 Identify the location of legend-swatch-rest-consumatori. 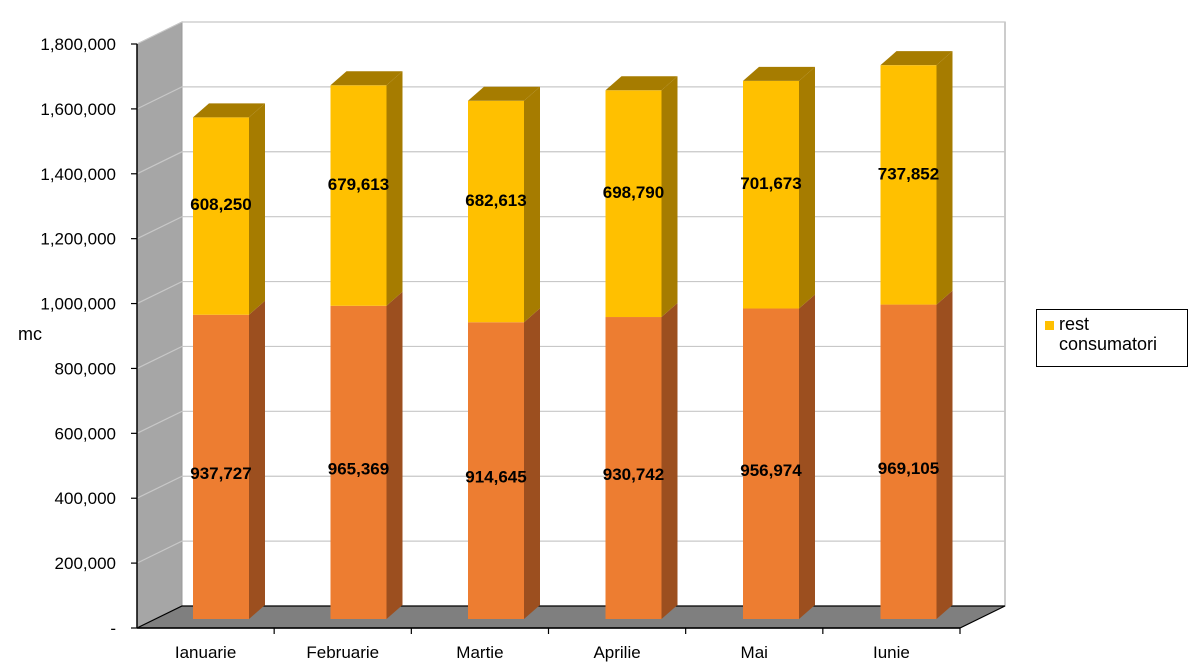
(1049, 325).